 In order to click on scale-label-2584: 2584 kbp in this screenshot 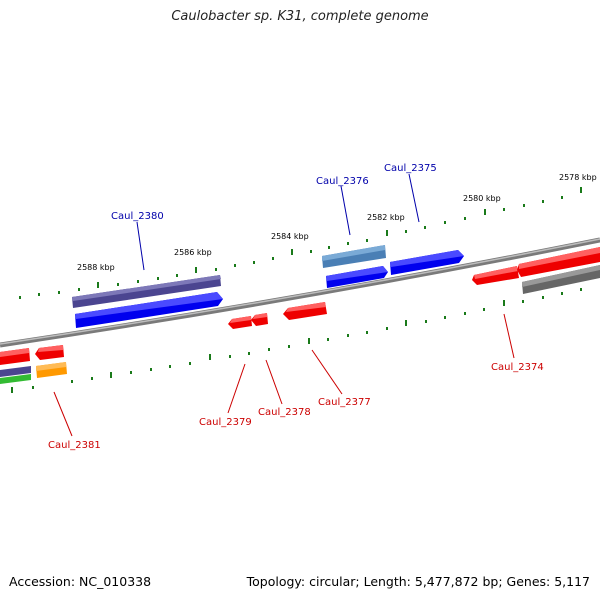, I will do `click(290, 236)`.